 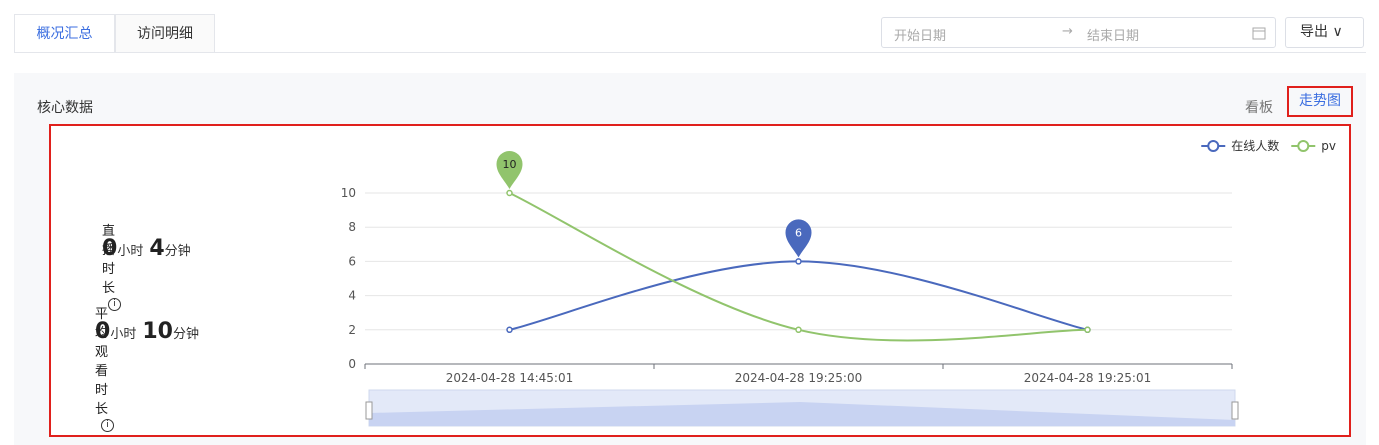 What do you see at coordinates (65, 108) in the screenshot?
I see `section-title: 核心数据` at bounding box center [65, 108].